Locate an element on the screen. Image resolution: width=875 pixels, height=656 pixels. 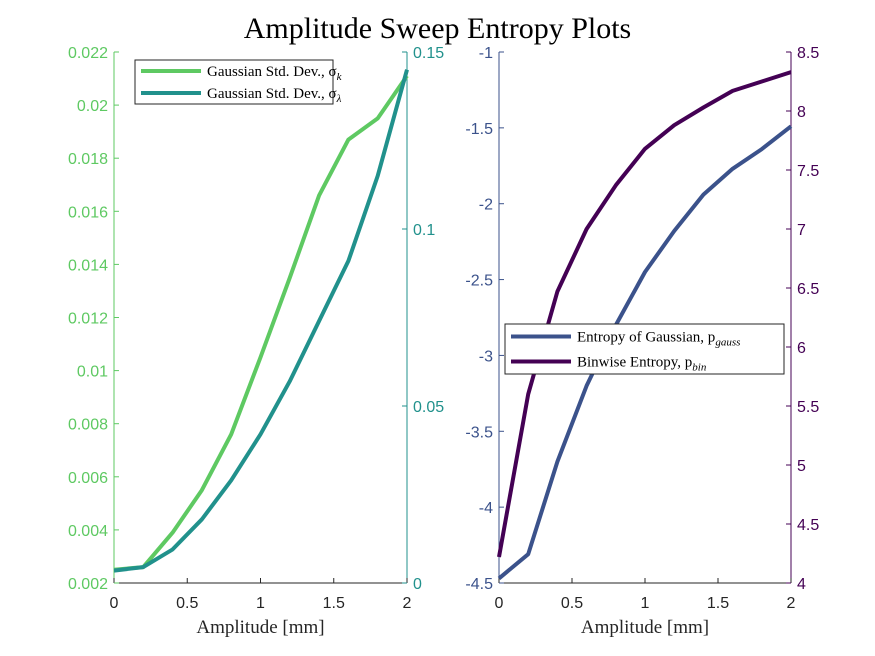
left-y-tick-label: 0.012 is located at coordinates (88, 319).